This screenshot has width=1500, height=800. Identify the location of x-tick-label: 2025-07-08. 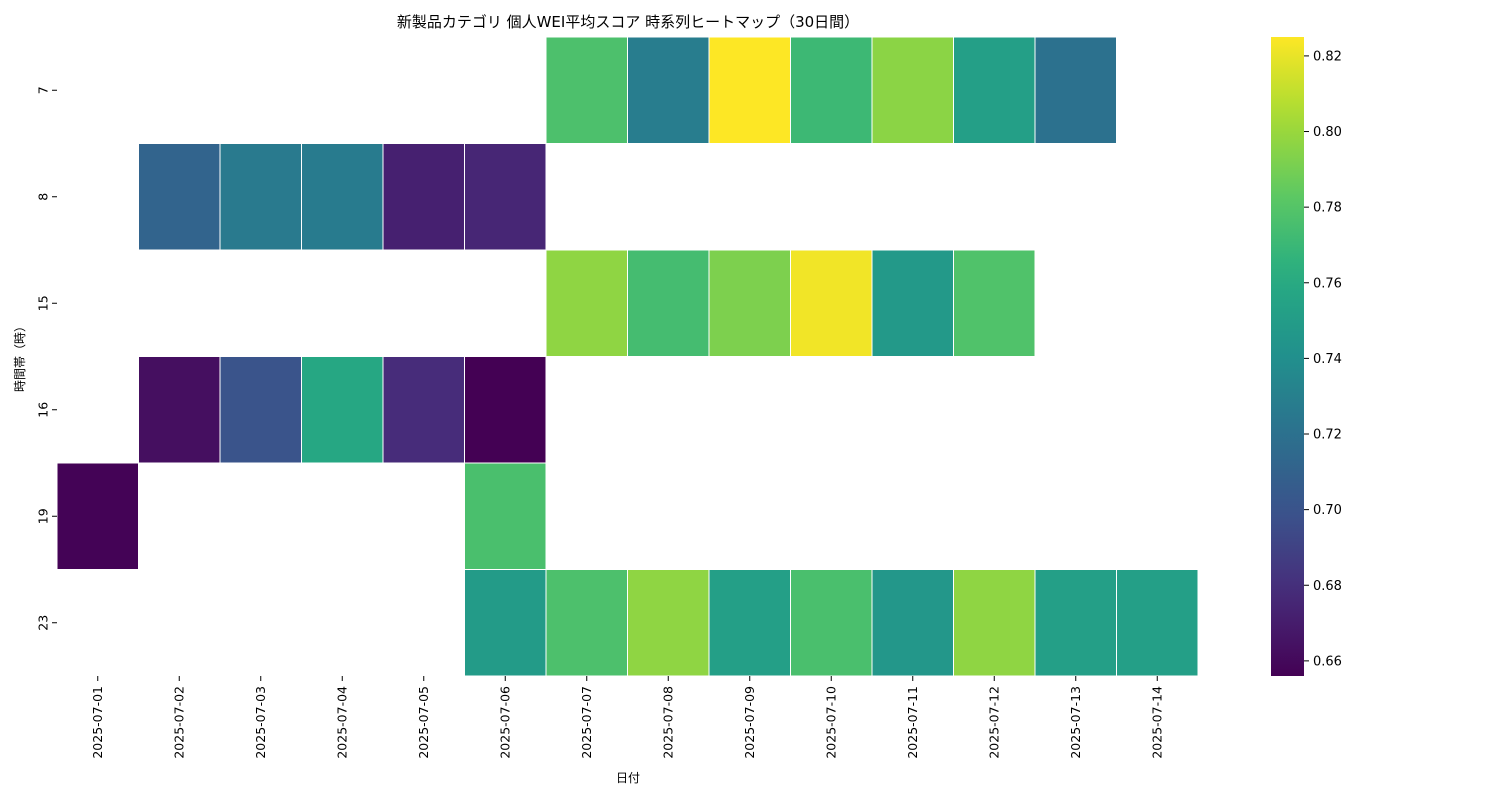
(668, 722).